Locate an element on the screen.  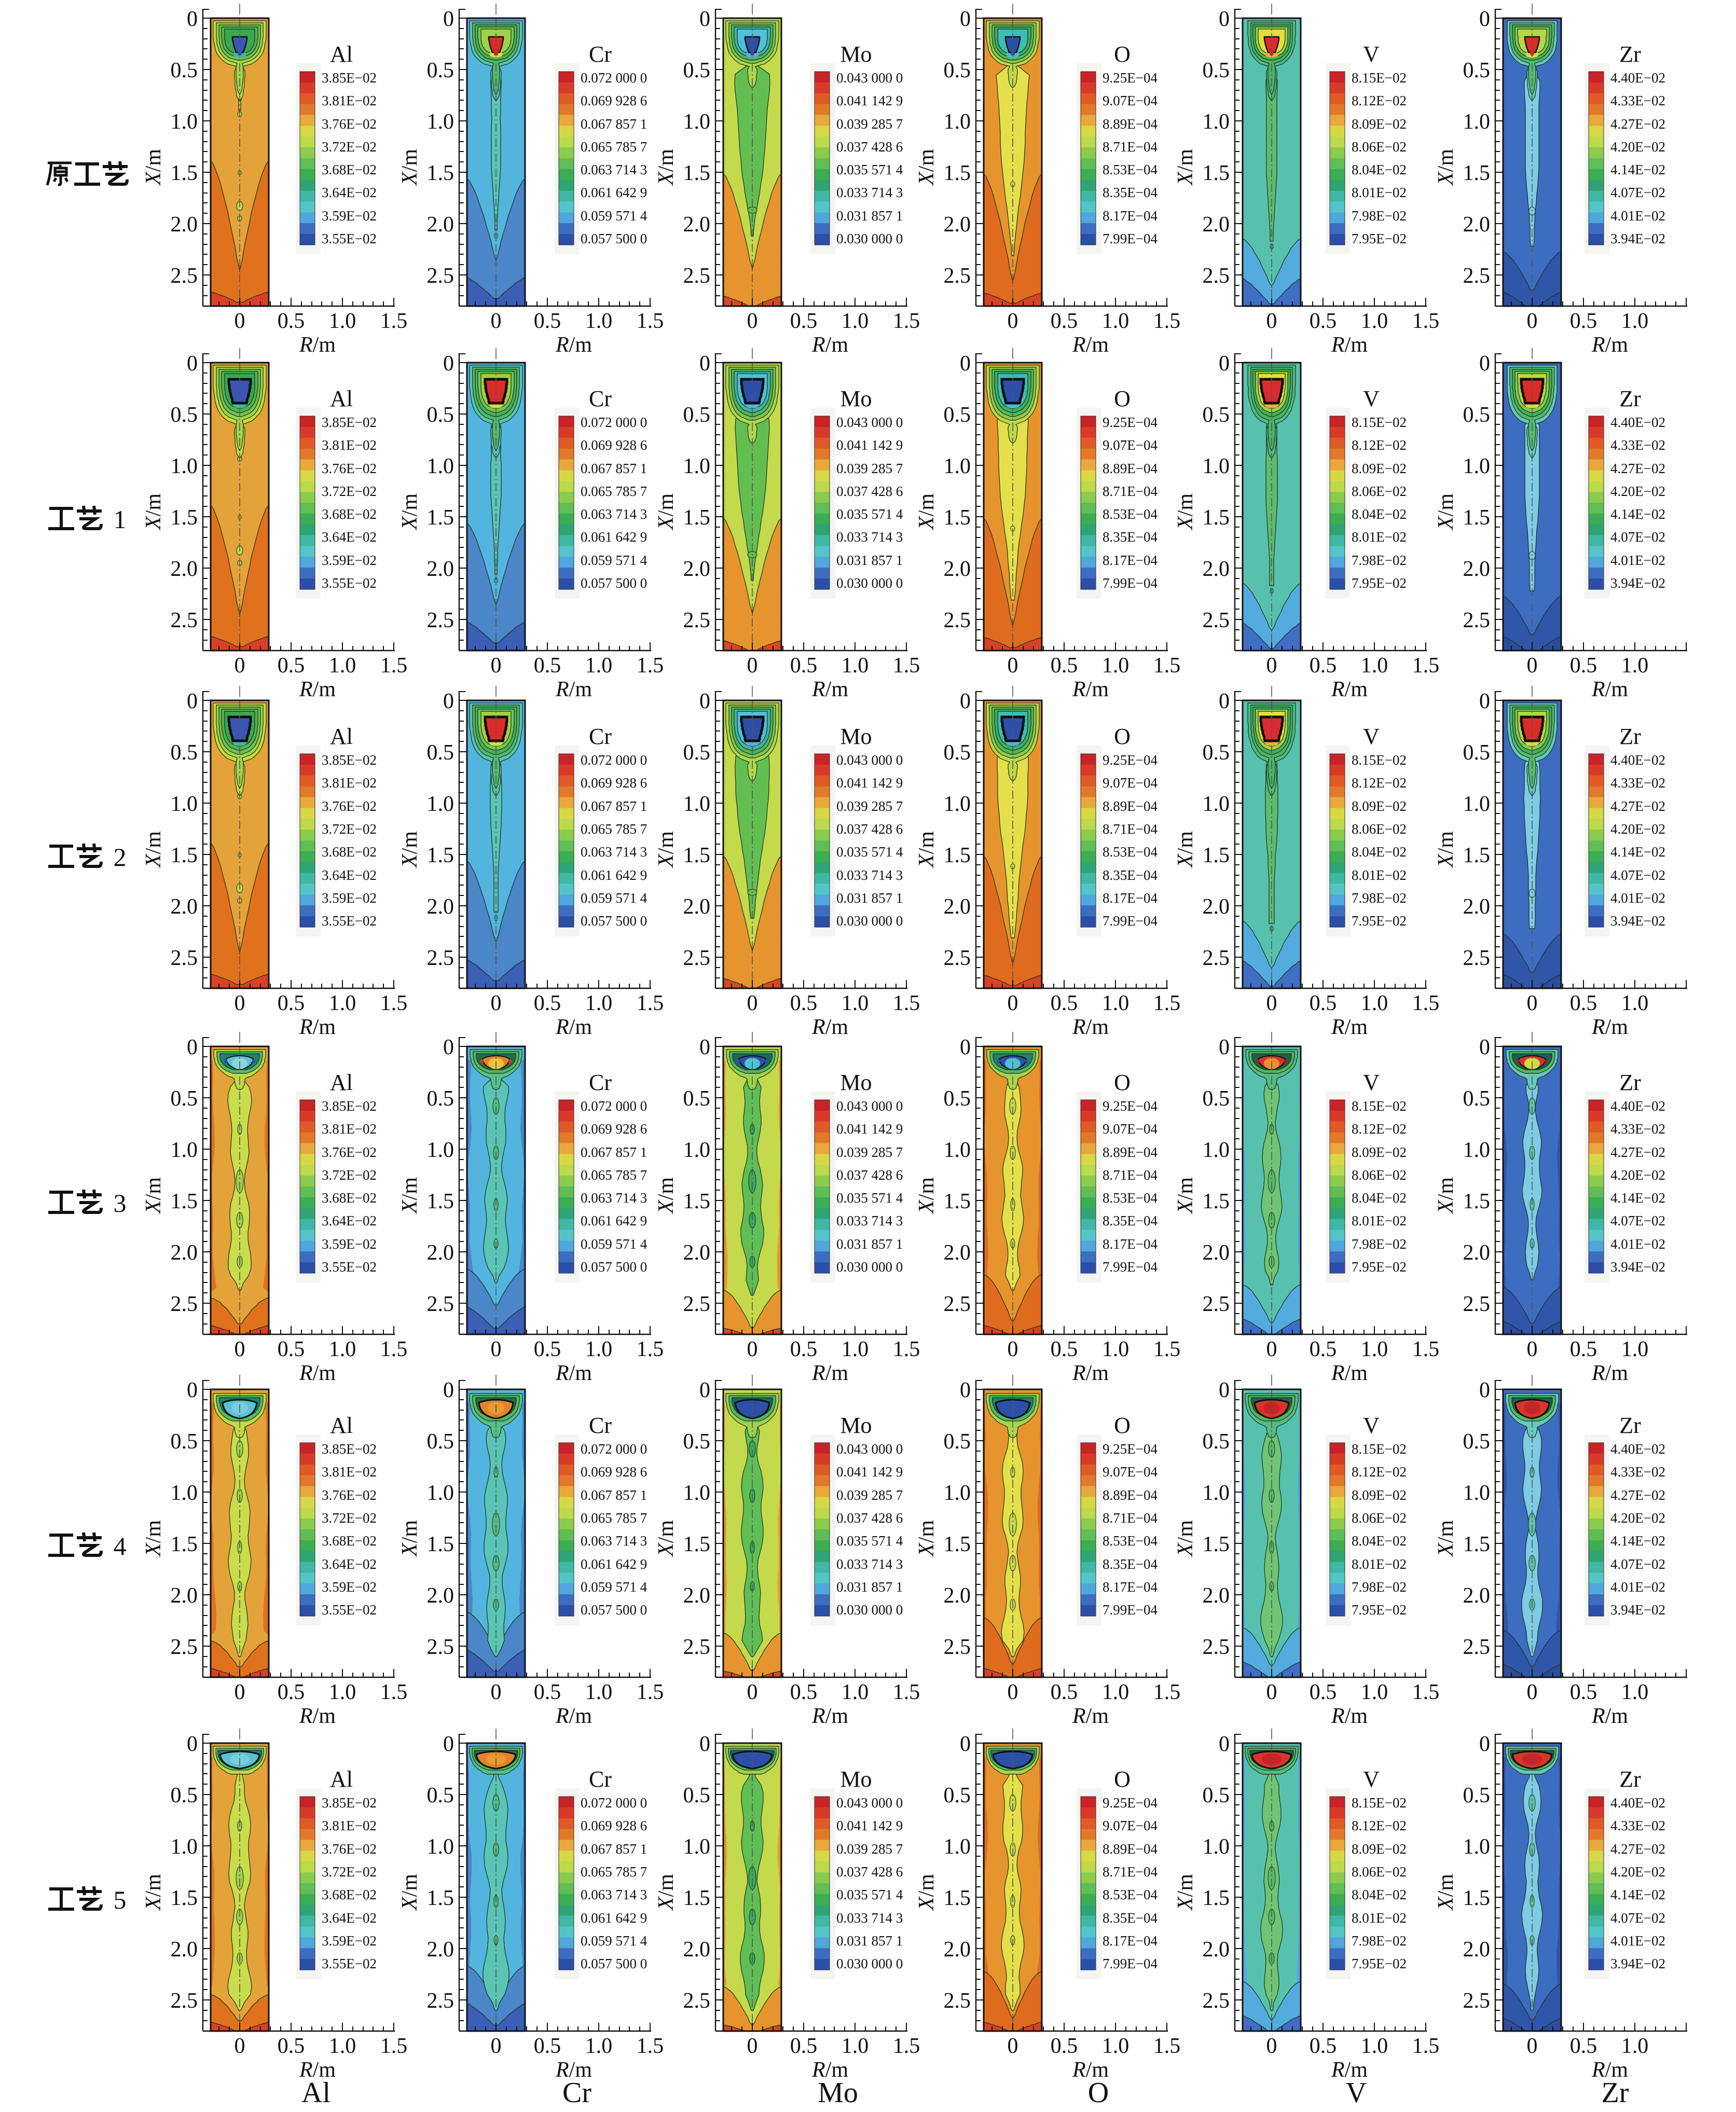
svg-text: 7.95E−02 is located at coordinates (1379, 921).